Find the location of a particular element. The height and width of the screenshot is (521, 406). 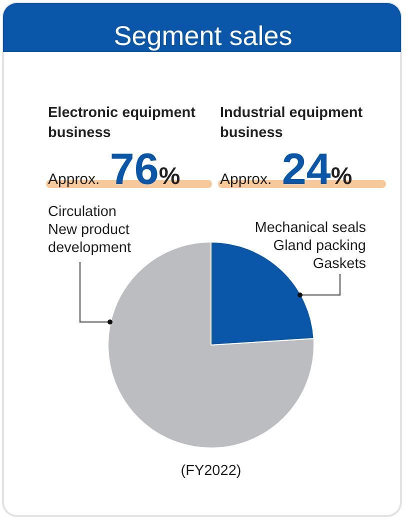

chart-title: Segment sales is located at coordinates (203, 36).